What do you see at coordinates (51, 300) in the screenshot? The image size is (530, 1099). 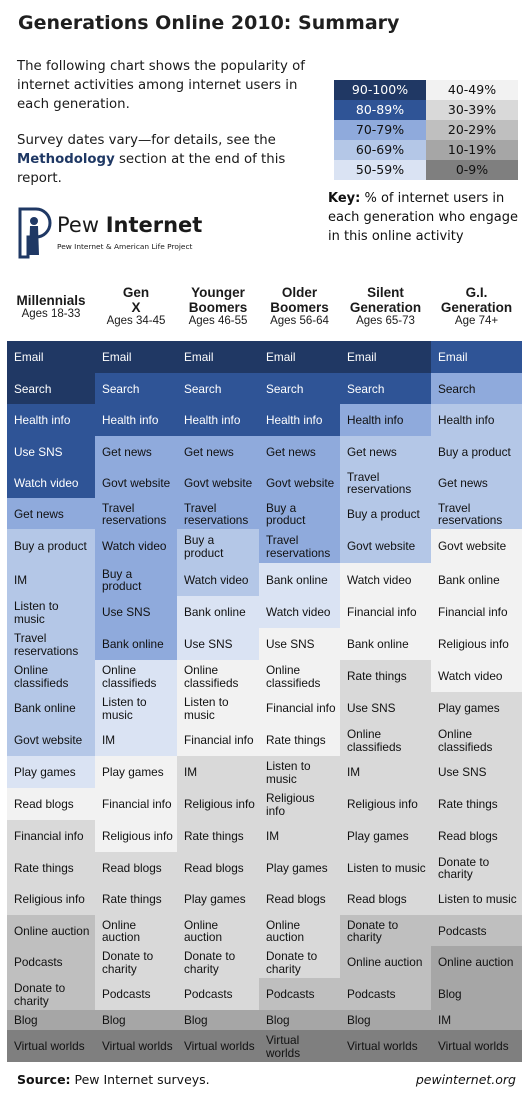 I see `generation-name: Millennials` at bounding box center [51, 300].